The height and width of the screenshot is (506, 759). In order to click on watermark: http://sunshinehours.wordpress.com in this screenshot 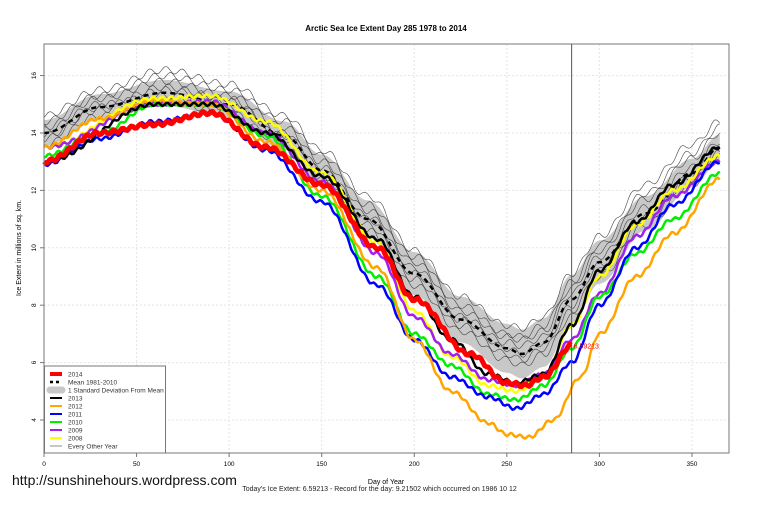, I will do `click(124, 480)`.